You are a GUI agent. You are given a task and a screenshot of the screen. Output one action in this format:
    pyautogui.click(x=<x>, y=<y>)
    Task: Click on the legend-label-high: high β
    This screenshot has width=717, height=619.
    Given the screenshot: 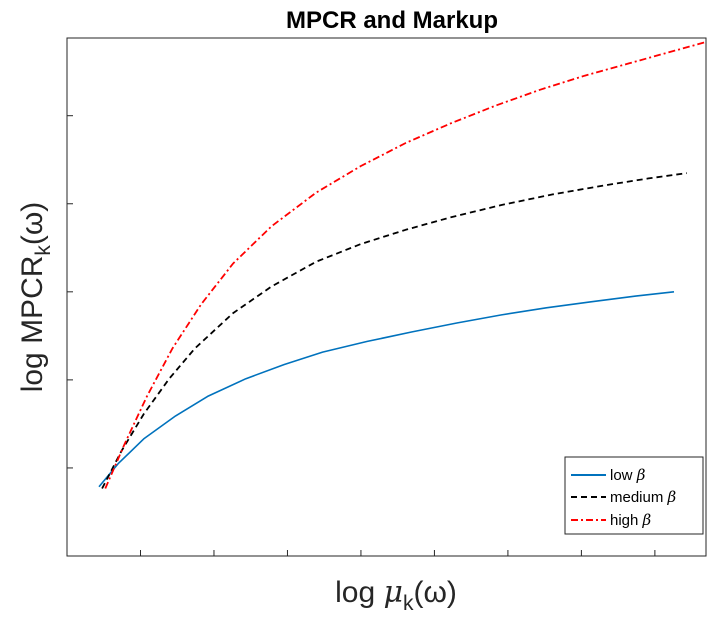 What is the action you would take?
    pyautogui.click(x=631, y=520)
    